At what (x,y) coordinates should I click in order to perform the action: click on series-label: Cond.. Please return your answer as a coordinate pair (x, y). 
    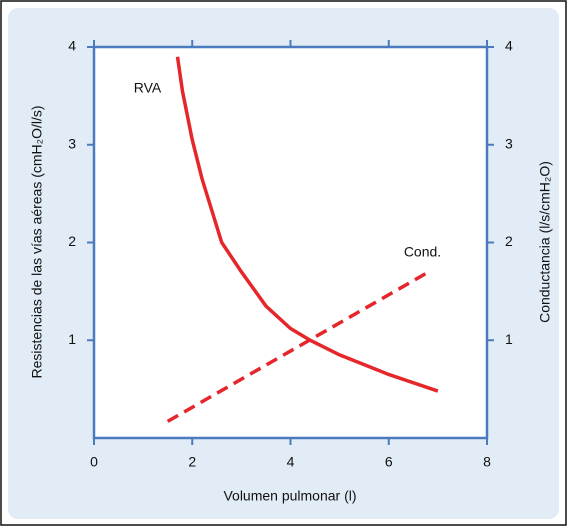
    Looking at the image, I should click on (422, 252).